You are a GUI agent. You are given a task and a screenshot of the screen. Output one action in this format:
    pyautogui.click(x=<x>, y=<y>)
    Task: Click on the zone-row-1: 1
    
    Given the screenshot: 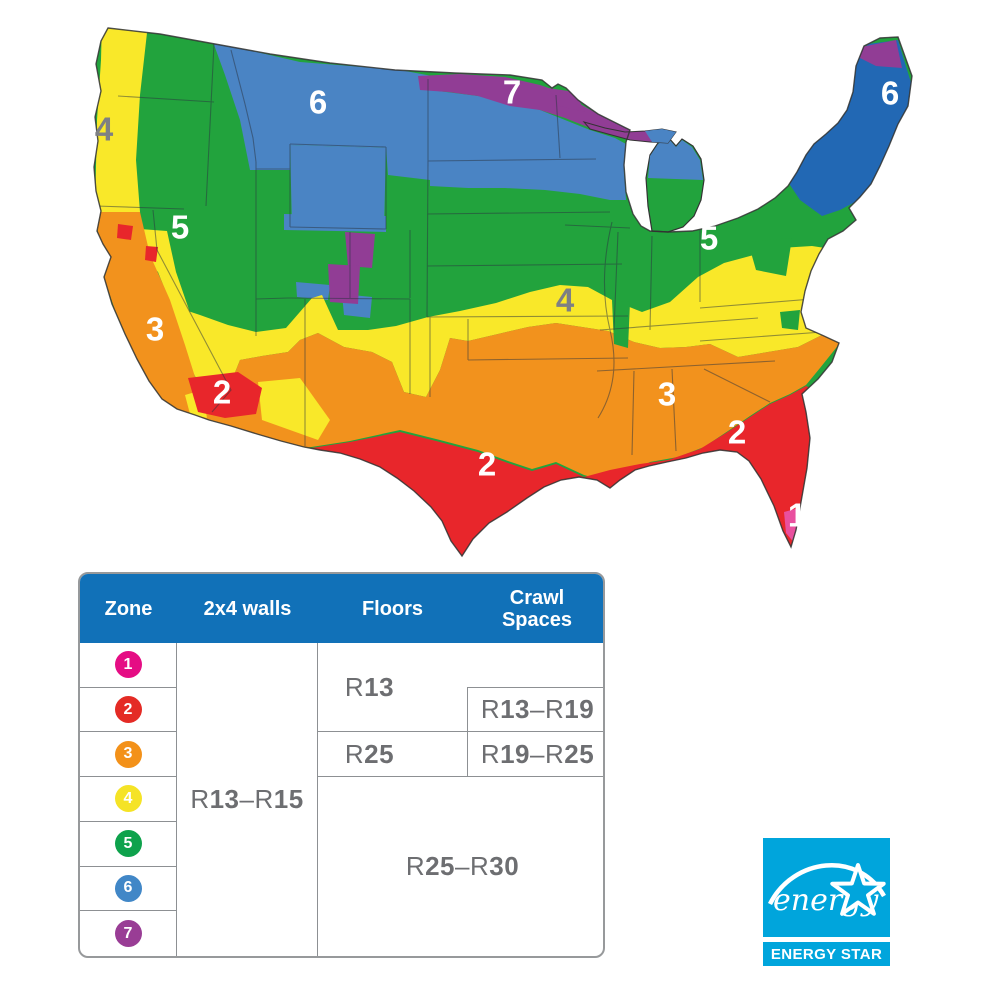 What is the action you would take?
    pyautogui.click(x=128, y=665)
    